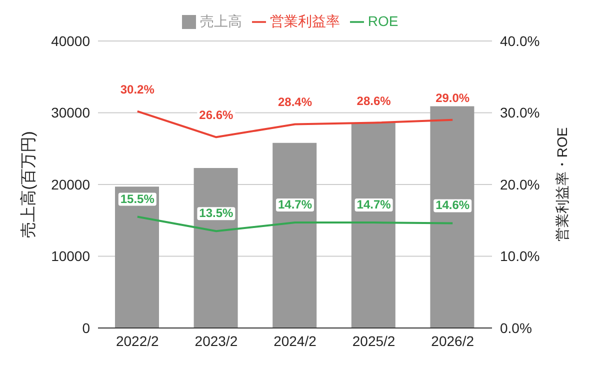 The height and width of the screenshot is (371, 600). Describe the element at coordinates (137, 89) in the screenshot. I see `data-label: 30.2%` at that location.